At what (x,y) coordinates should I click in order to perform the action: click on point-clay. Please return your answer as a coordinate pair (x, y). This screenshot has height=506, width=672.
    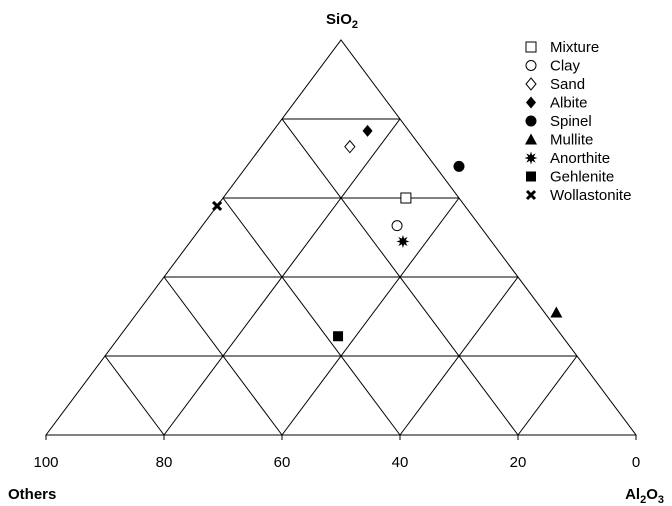
    Looking at the image, I should click on (397, 226).